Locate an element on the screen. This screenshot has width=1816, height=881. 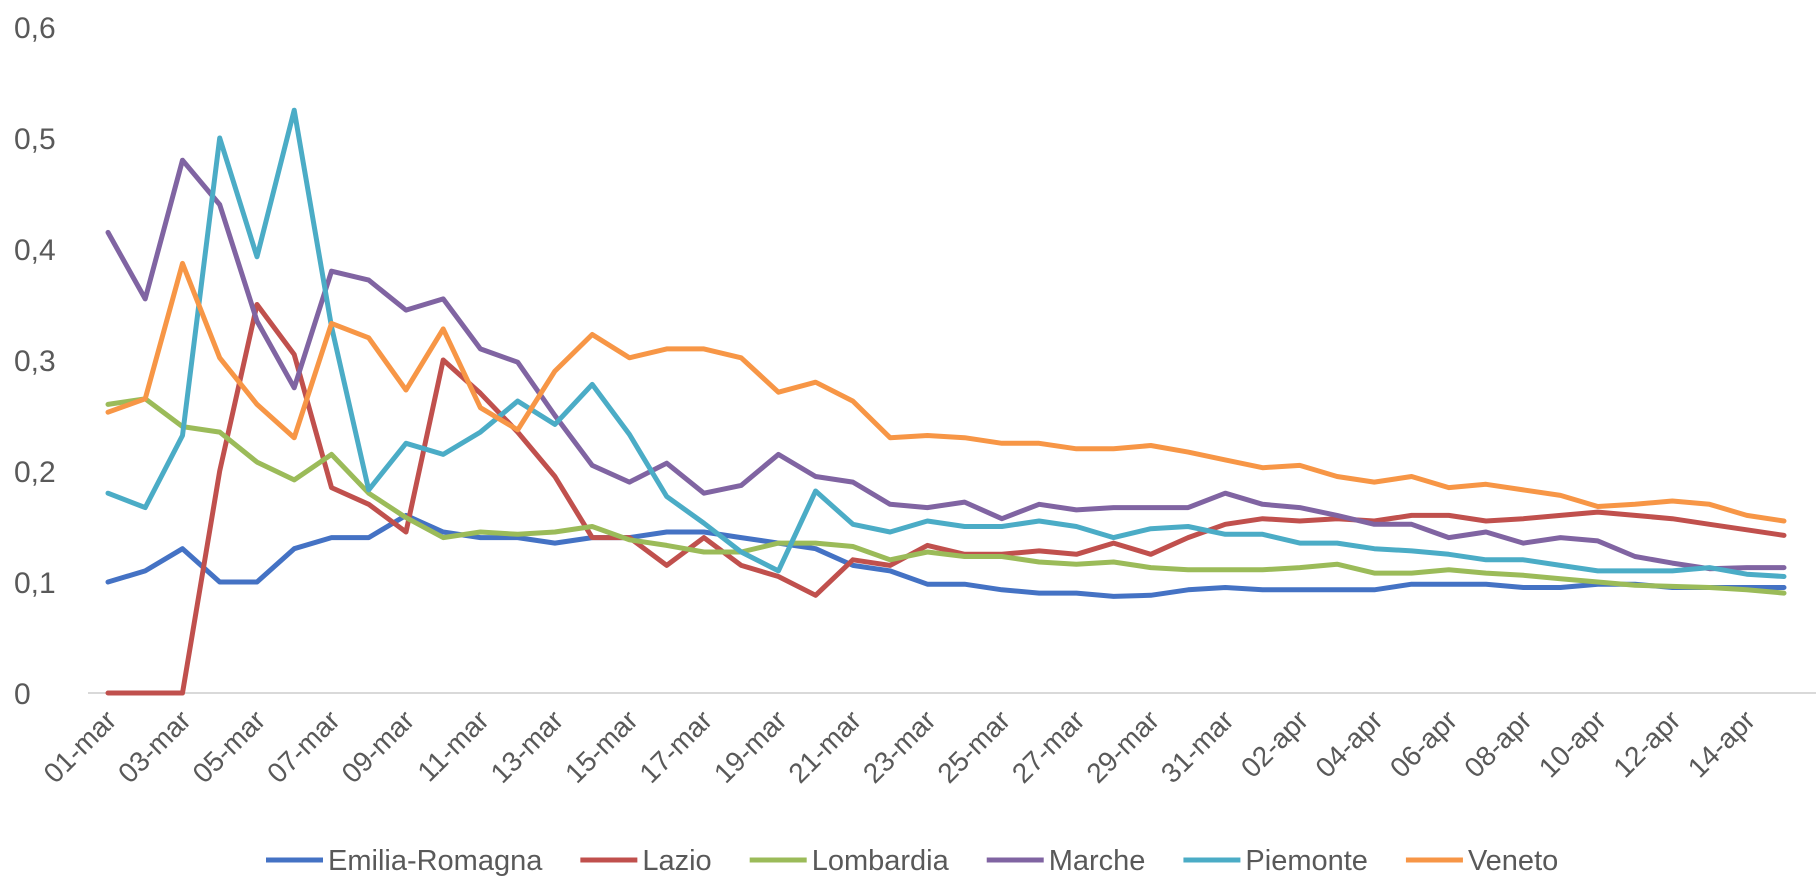
x-tick-label: 25-mar is located at coordinates (973, 746).